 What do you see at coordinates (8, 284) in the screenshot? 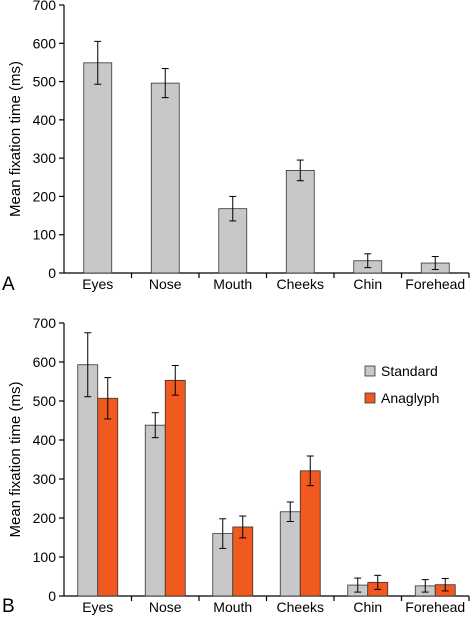
I see `panel-label: A` at bounding box center [8, 284].